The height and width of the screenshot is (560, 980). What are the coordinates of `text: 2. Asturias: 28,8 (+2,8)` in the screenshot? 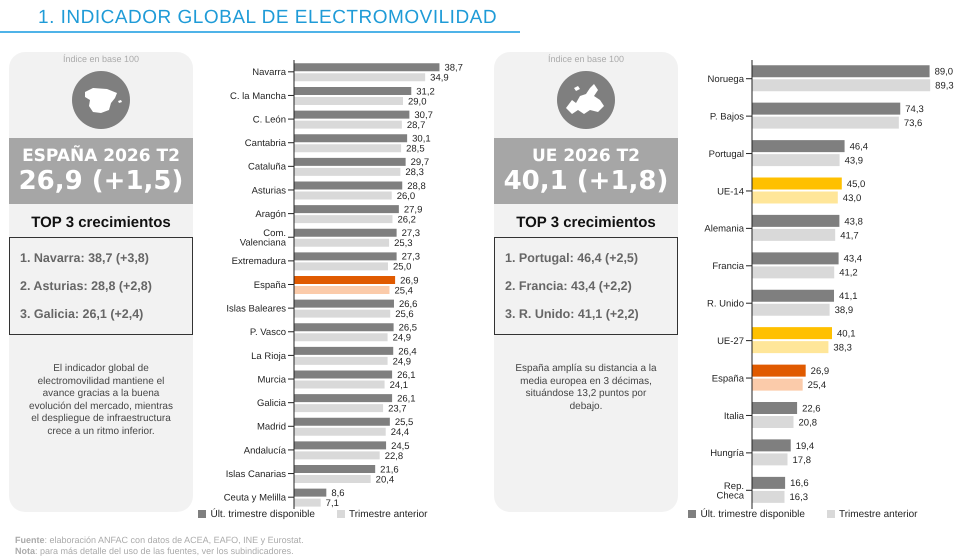 It's located at (86, 286).